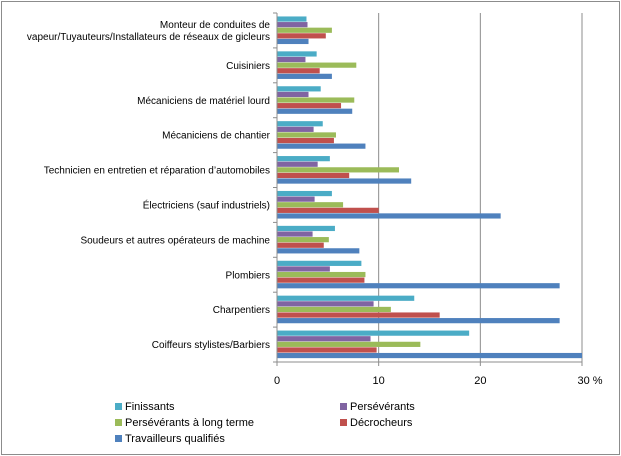 This screenshot has width=621, height=456. I want to click on category-label: Électriciens (sauf industriels), so click(206, 204).